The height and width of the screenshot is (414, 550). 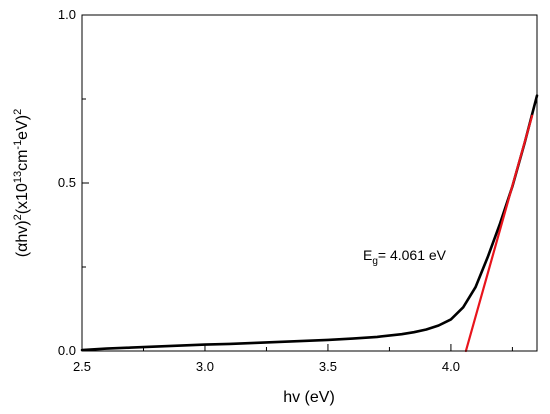 I want to click on ylabel-mid: (x10, so click(x=22, y=198).